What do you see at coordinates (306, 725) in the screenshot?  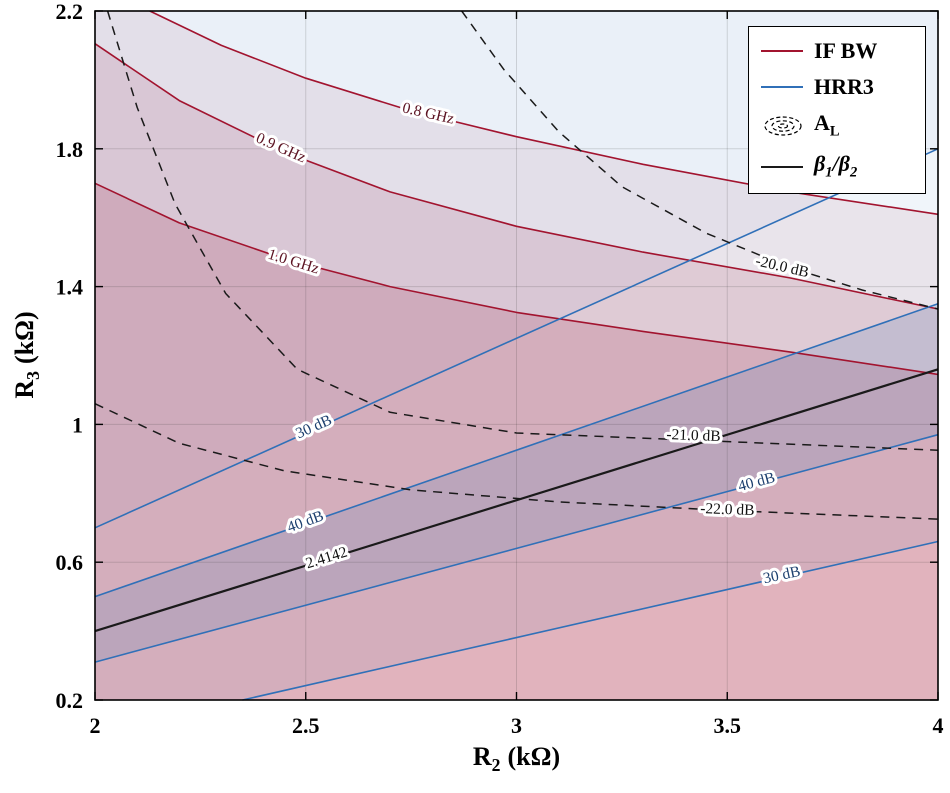 I see `tick-label: 2.5` at bounding box center [306, 725].